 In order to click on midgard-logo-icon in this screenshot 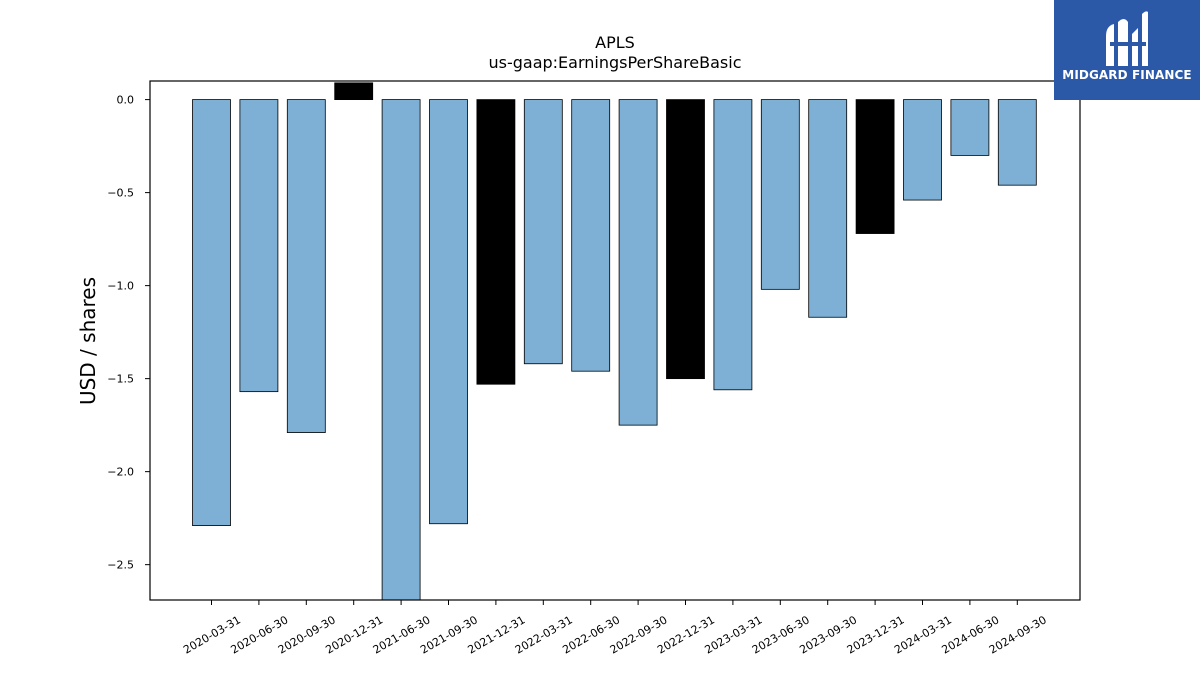, I will do `click(1127, 39)`.